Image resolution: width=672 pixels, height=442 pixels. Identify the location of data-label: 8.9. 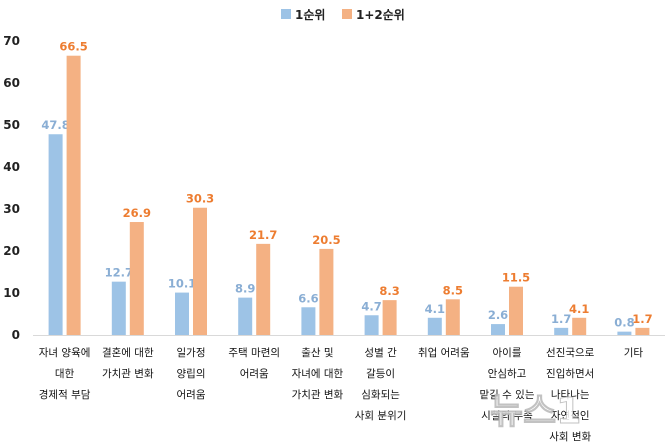
(245, 289).